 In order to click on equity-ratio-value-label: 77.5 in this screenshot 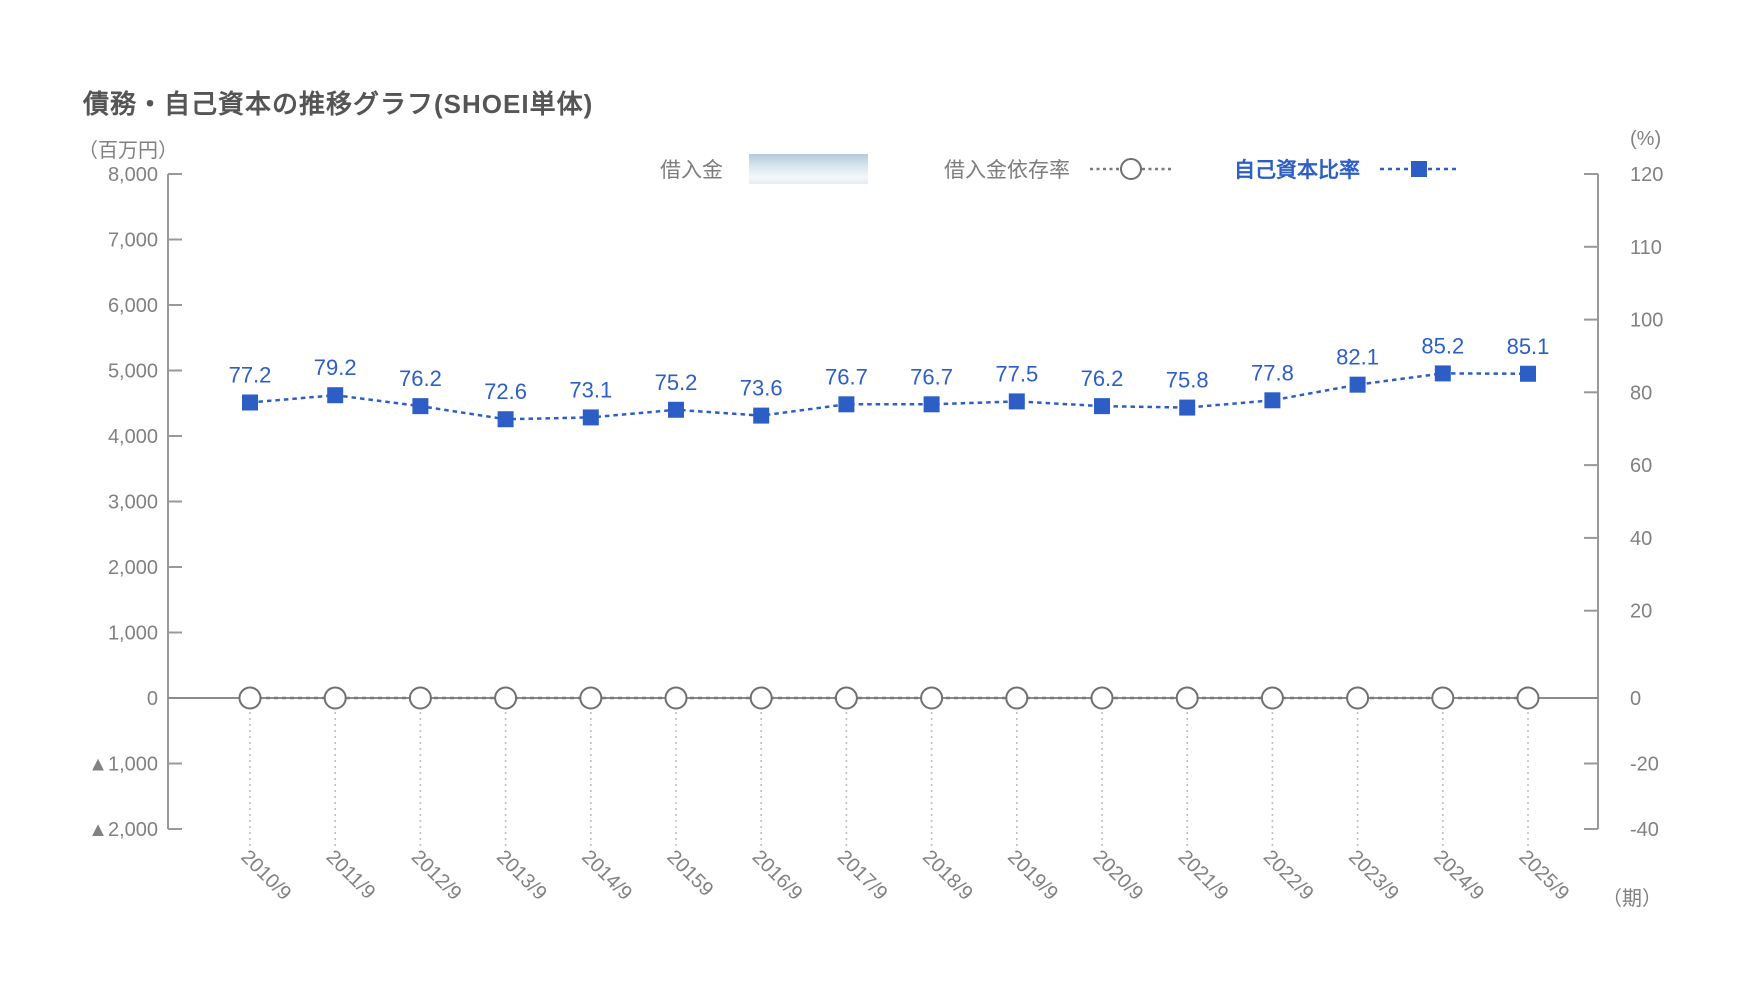, I will do `click(1016, 373)`.